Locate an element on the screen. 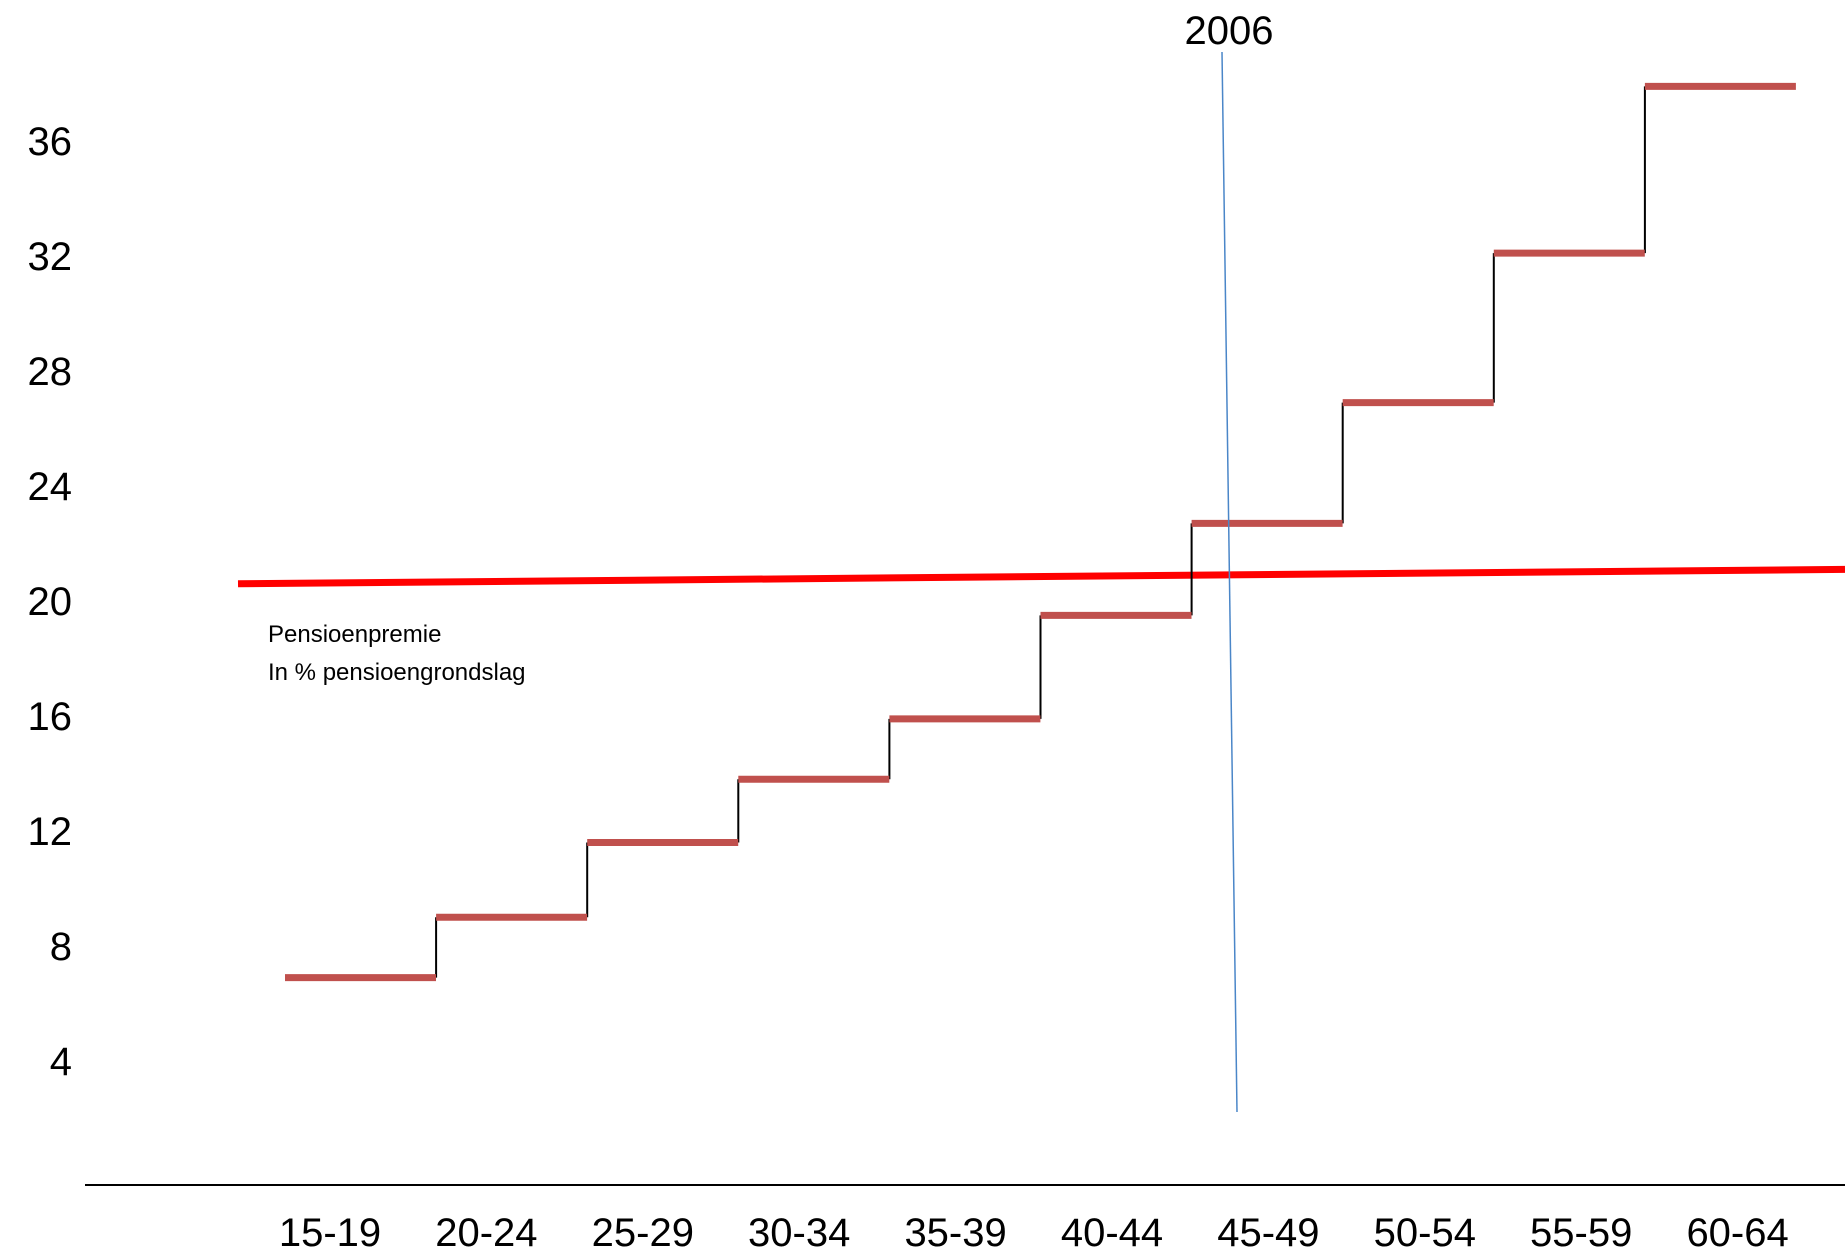 The width and height of the screenshot is (1845, 1254). x-tick-label: 15-19 is located at coordinates (330, 1232).